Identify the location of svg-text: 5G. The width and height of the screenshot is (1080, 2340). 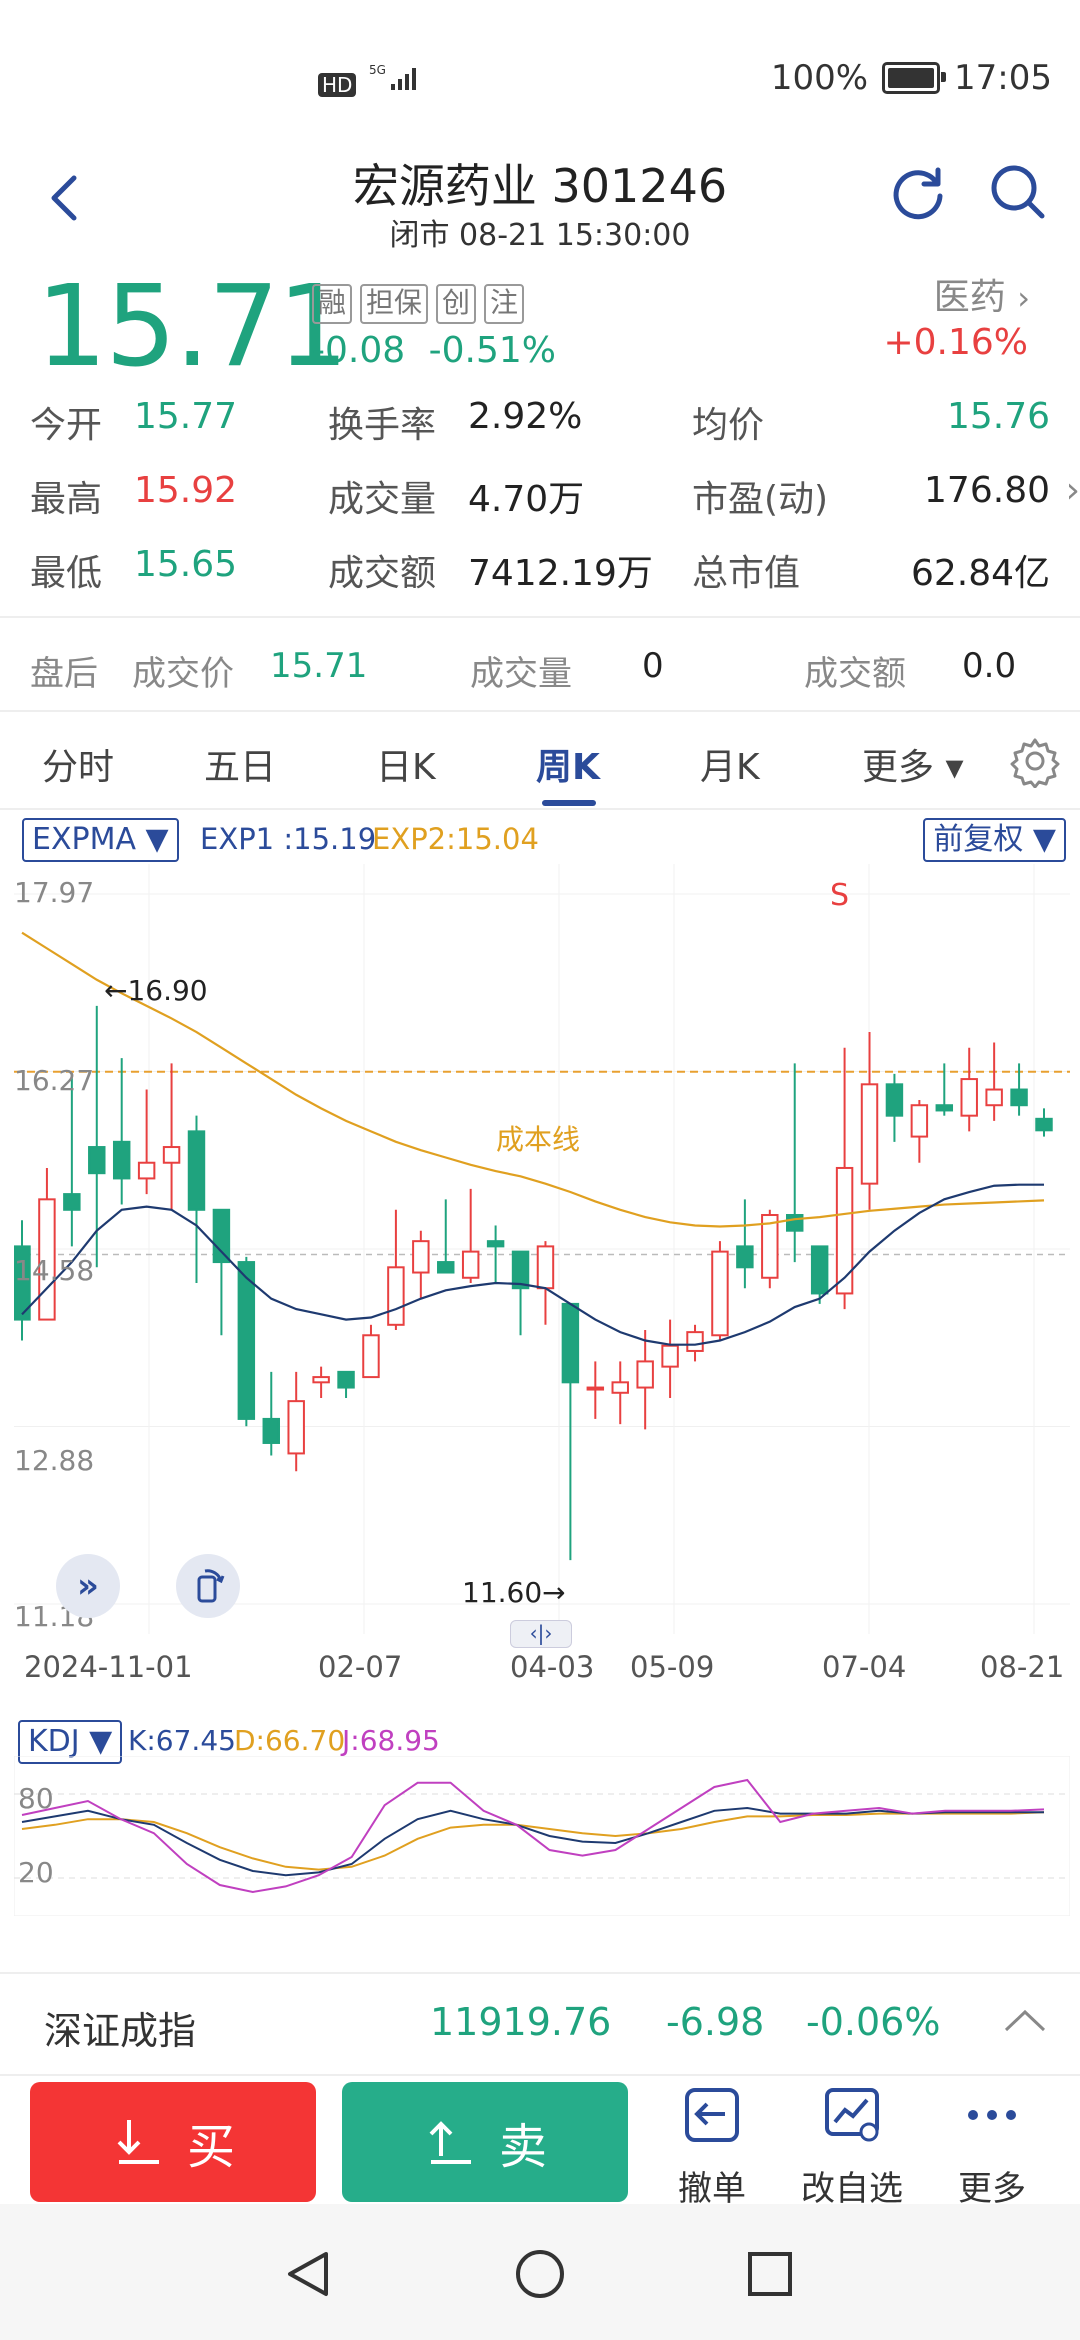
(377, 70).